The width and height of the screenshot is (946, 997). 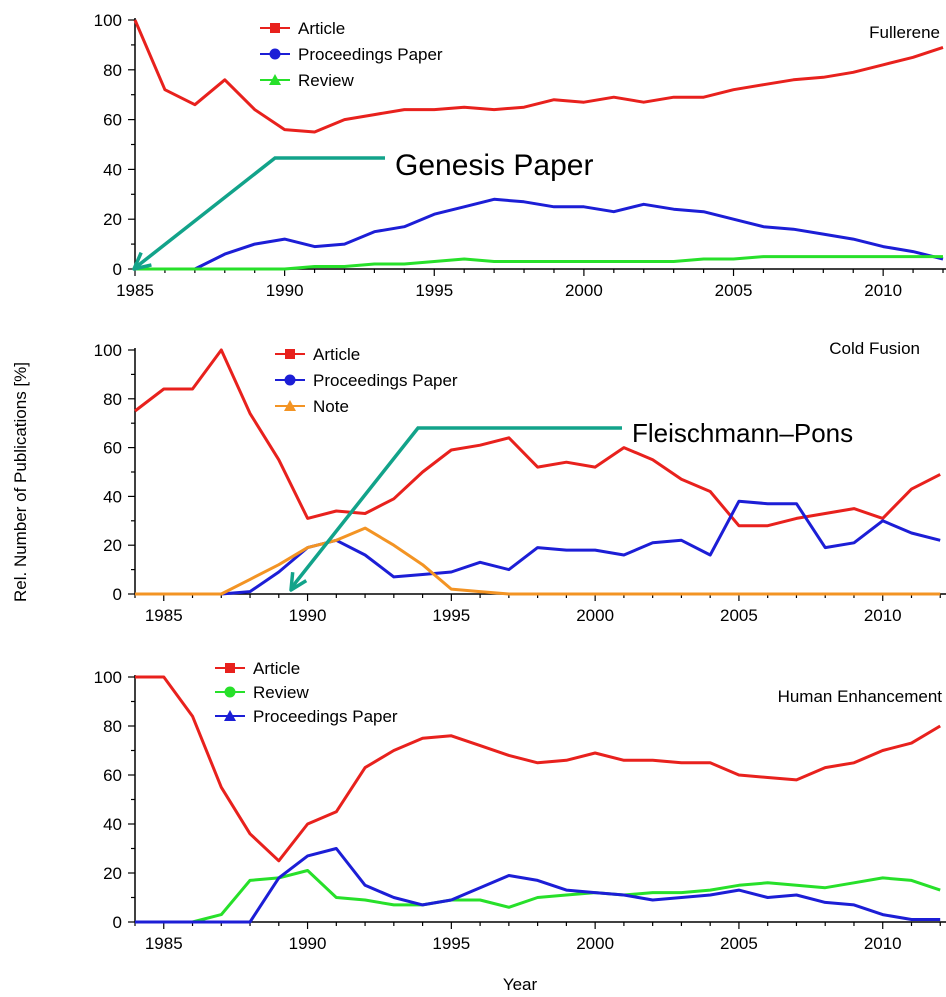 I want to click on annotation-label: Genesis Paper, so click(x=494, y=165).